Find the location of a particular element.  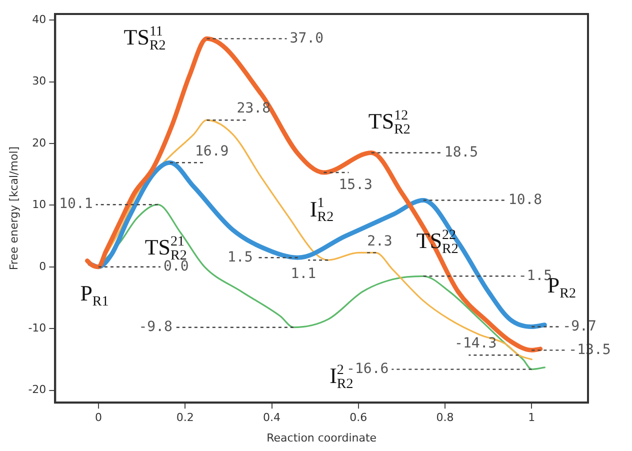

y-axis-title: Free energy [kcal/mol] is located at coordinates (13, 208).